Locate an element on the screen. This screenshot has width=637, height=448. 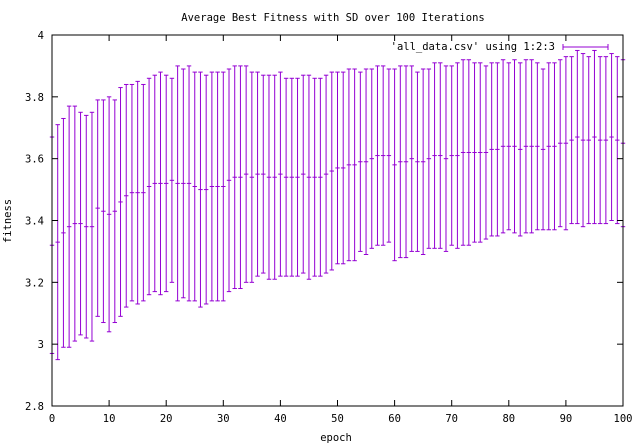
y-tick-label: 3.8 is located at coordinates (34, 98).